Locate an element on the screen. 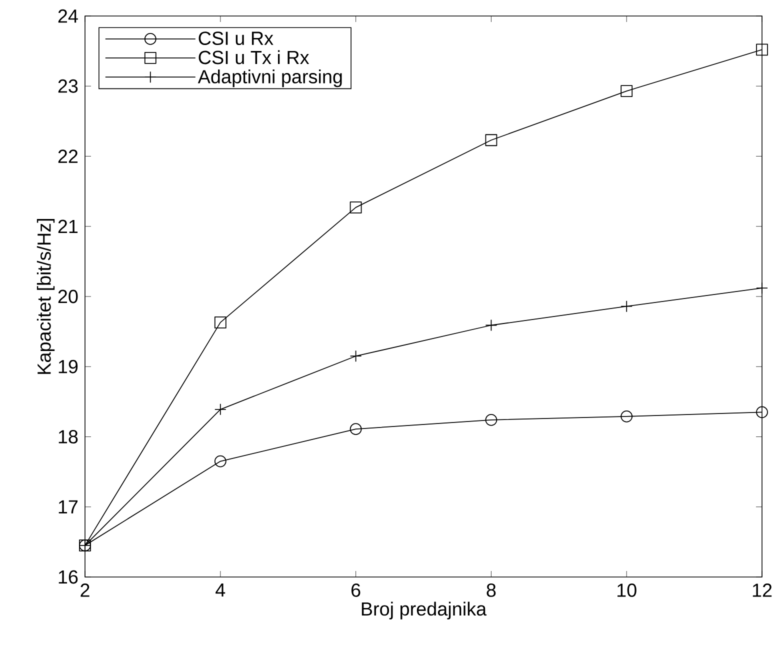  x-tick-label: 10 is located at coordinates (627, 590).